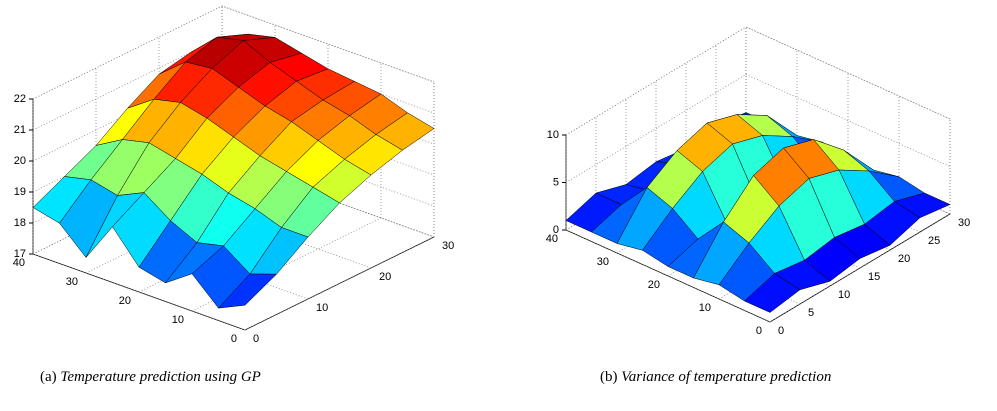 Image resolution: width=997 pixels, height=411 pixels. Describe the element at coordinates (20, 254) in the screenshot. I see `z-tick-label: 17` at that location.